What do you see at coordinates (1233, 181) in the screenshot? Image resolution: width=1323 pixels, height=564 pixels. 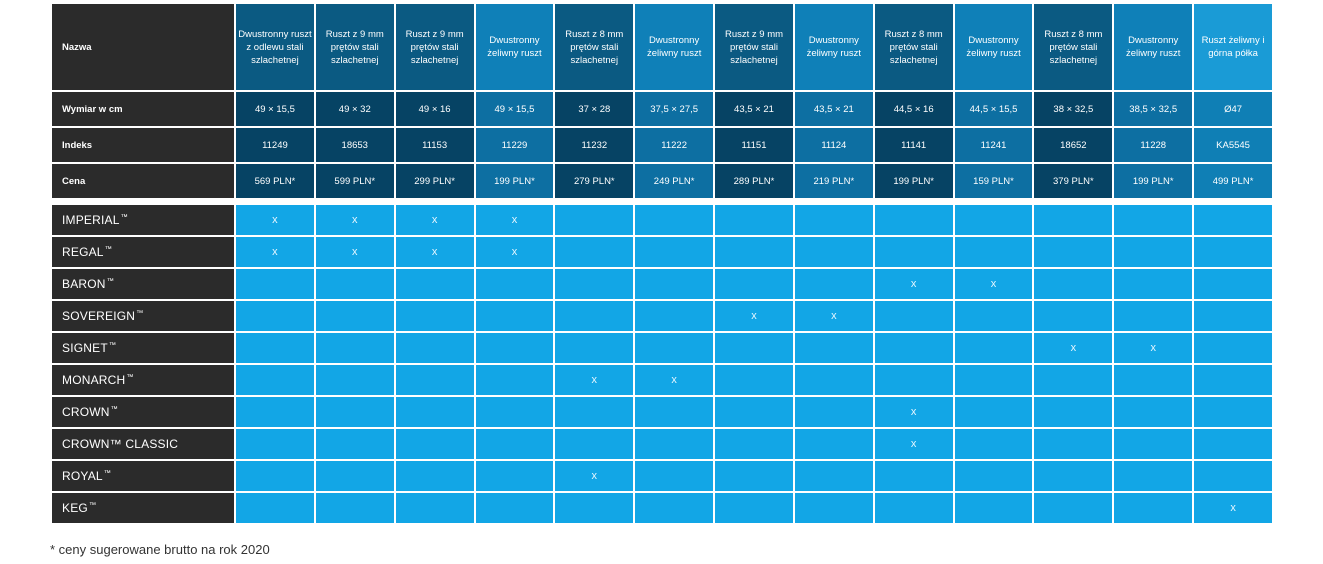 I see `spec-cell-price: 499 PLN*` at bounding box center [1233, 181].